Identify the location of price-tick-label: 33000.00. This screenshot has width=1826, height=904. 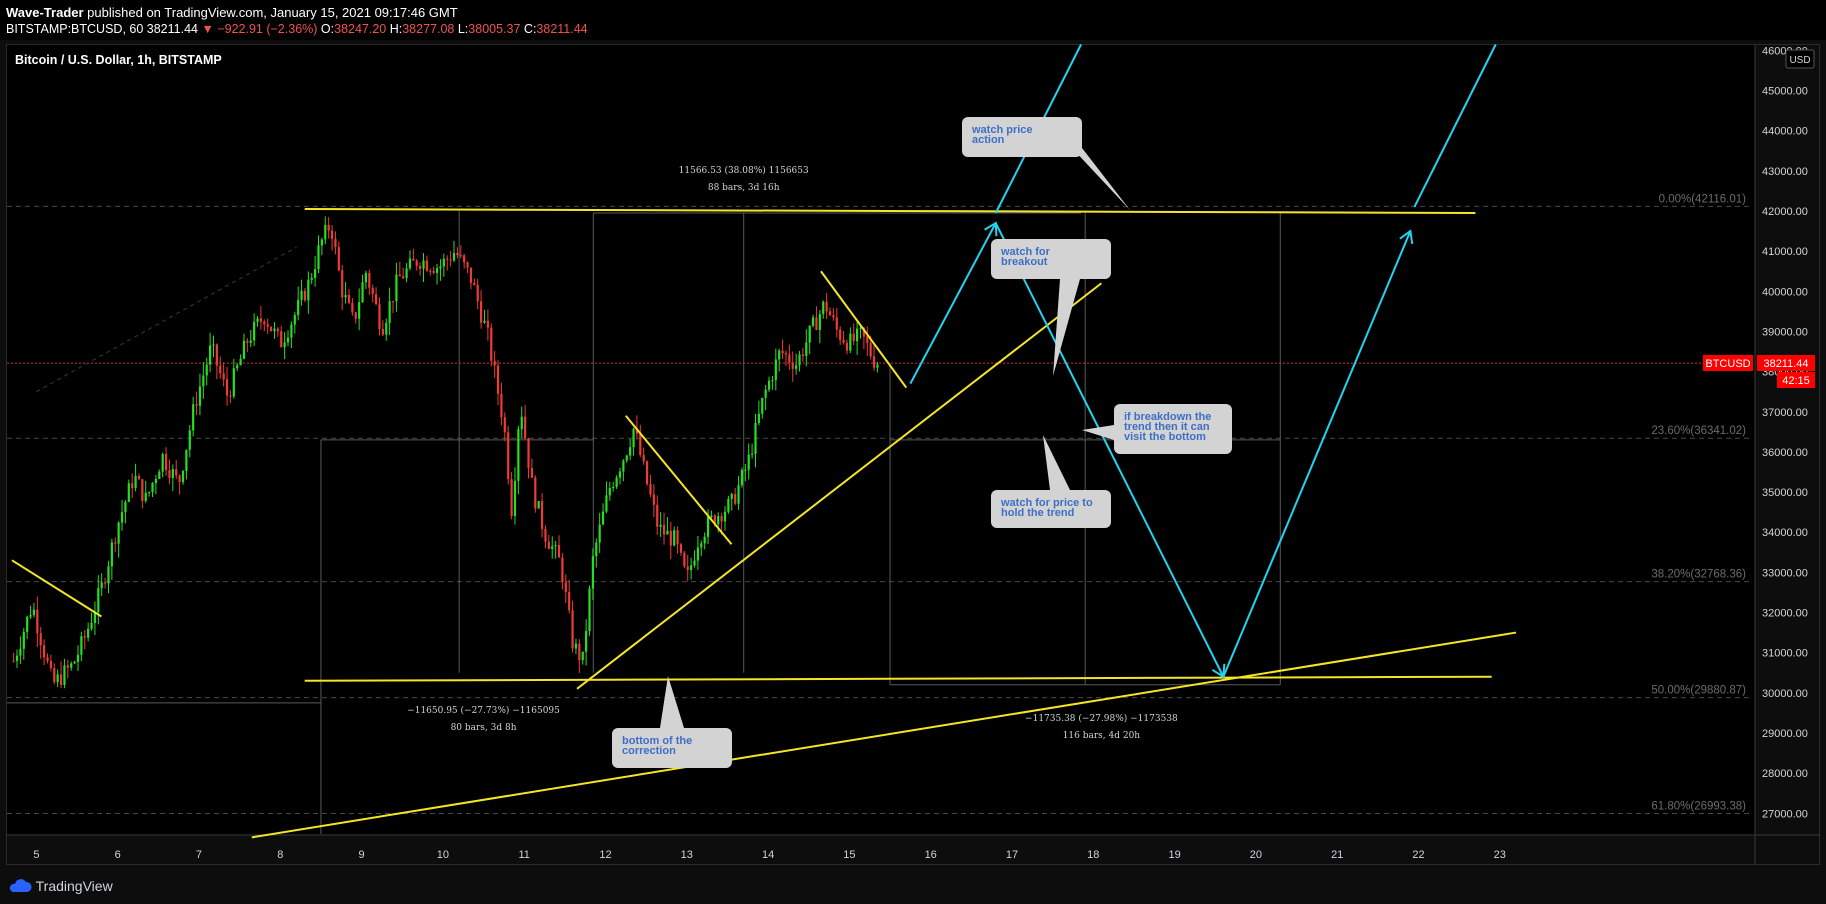
(1785, 573).